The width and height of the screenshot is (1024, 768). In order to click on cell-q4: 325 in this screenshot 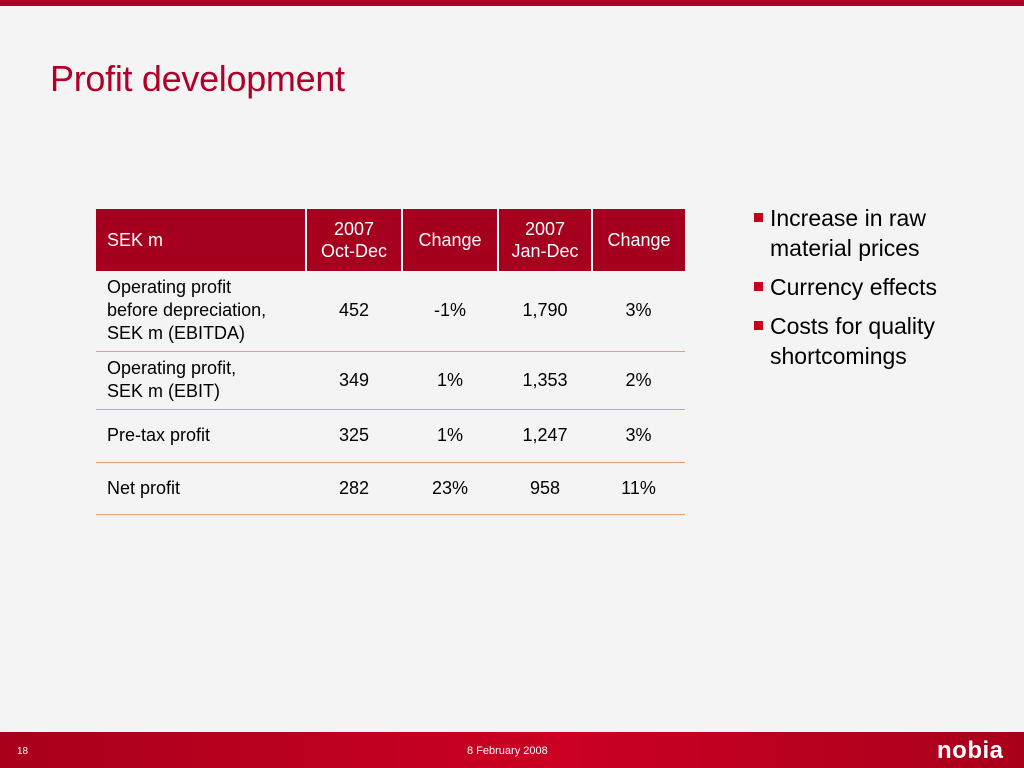, I will do `click(354, 436)`.